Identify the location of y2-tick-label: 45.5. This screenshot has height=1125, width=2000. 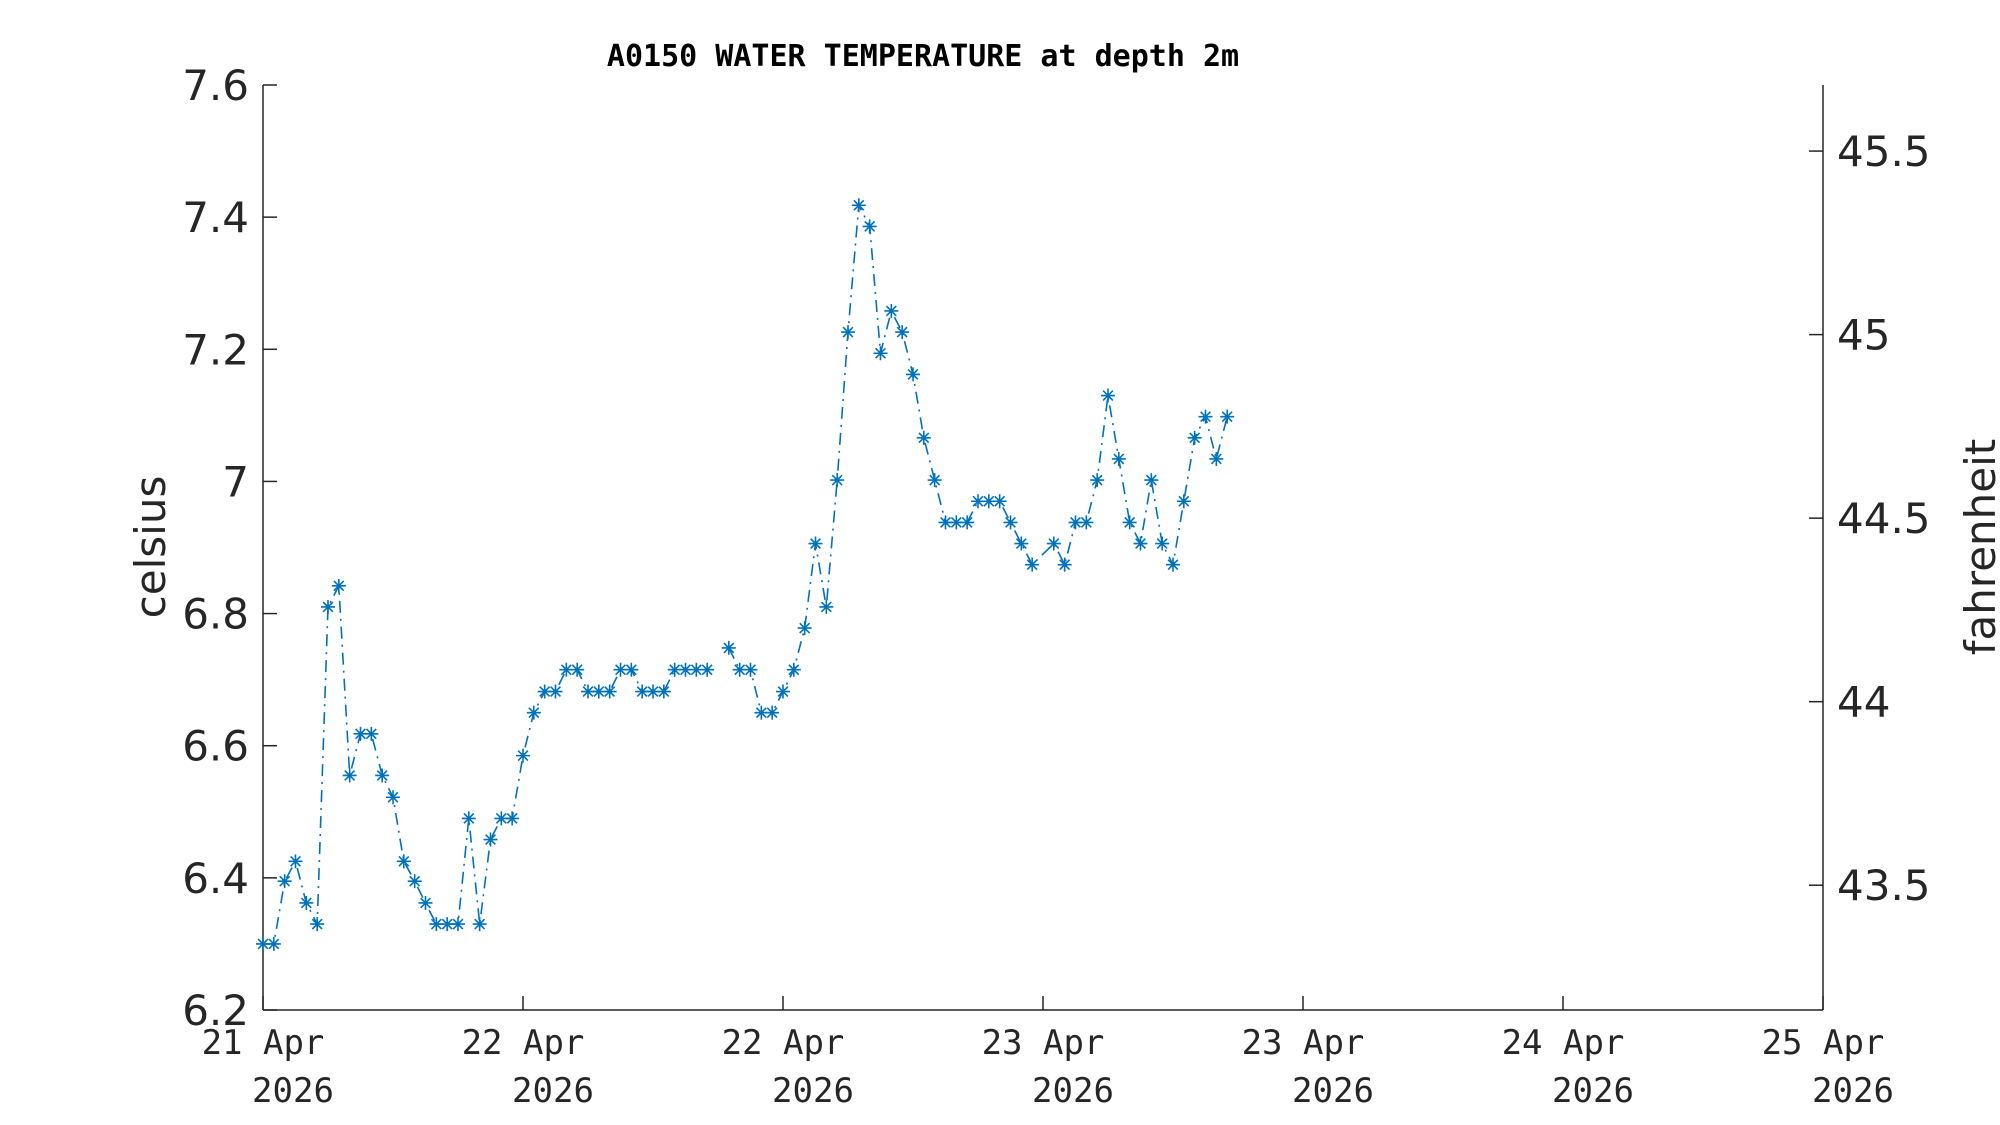
(1884, 151).